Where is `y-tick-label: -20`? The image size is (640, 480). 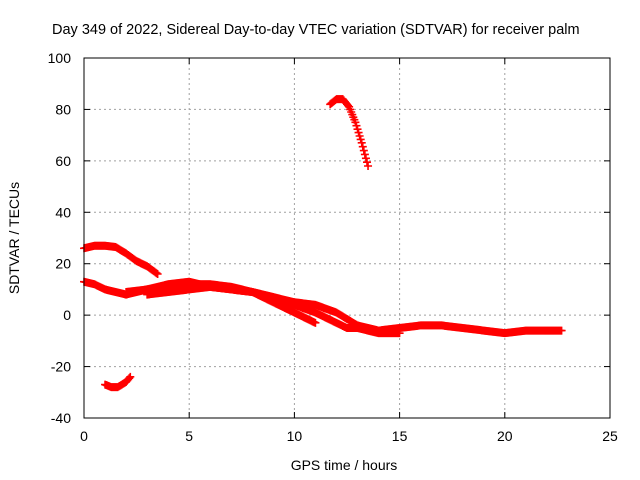
y-tick-label: -20 is located at coordinates (61, 367).